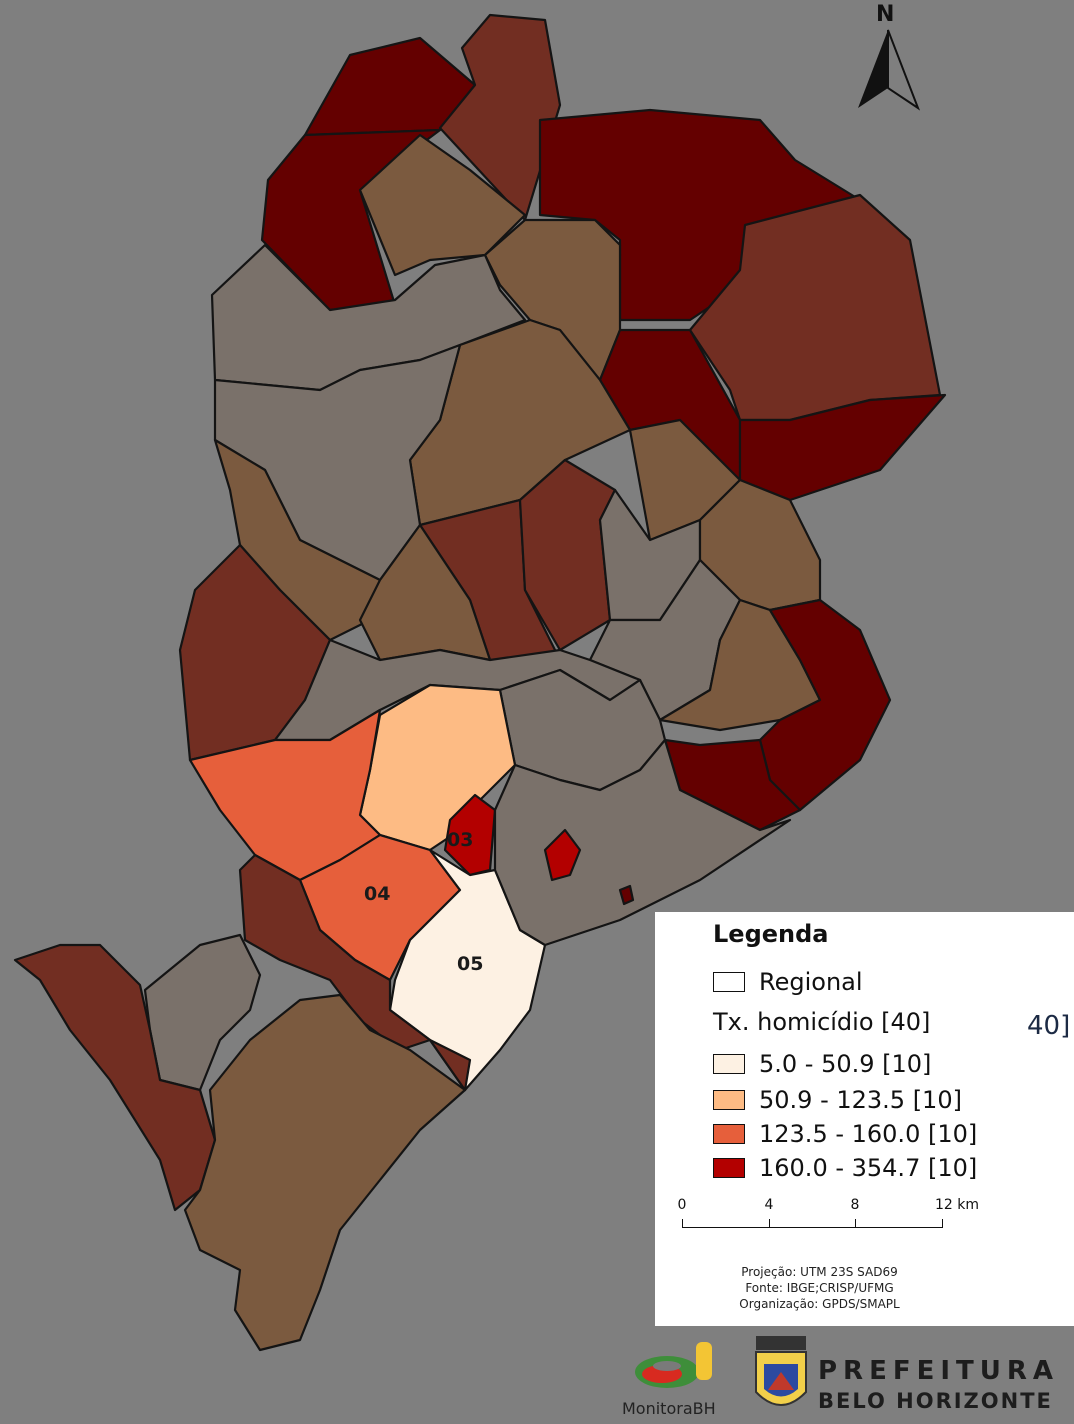 Image resolution: width=1074 pixels, height=1424 pixels. What do you see at coordinates (771, 934) in the screenshot?
I see `legend-title: Legenda` at bounding box center [771, 934].